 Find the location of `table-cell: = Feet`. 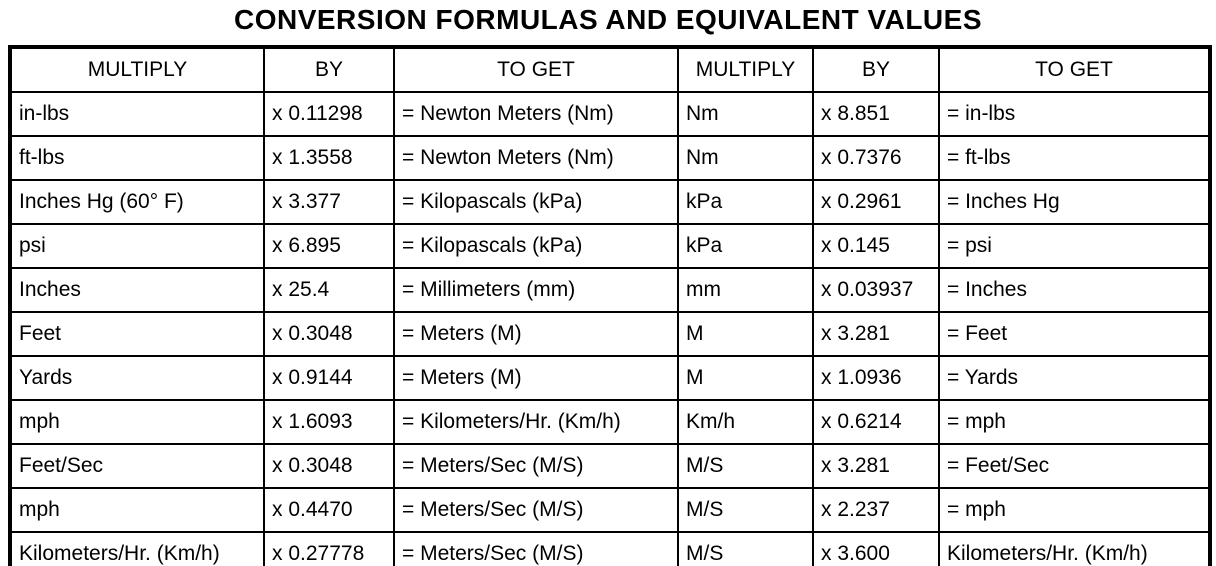

table-cell: = Feet is located at coordinates (1074, 334).